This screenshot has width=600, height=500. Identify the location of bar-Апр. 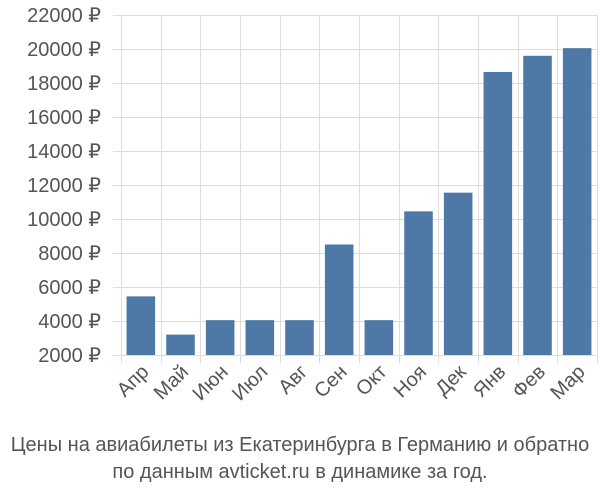
(141, 325).